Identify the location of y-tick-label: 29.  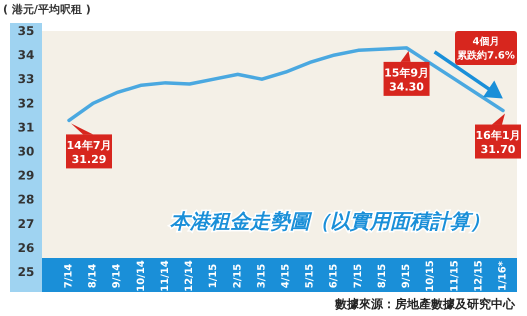
(26, 175).